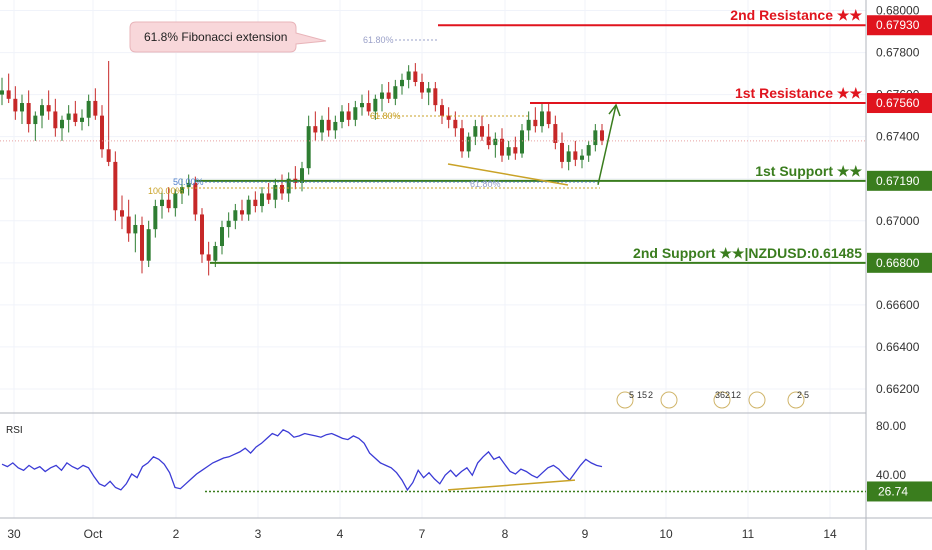 This screenshot has width=932, height=550. I want to click on event-count: 362, so click(722, 395).